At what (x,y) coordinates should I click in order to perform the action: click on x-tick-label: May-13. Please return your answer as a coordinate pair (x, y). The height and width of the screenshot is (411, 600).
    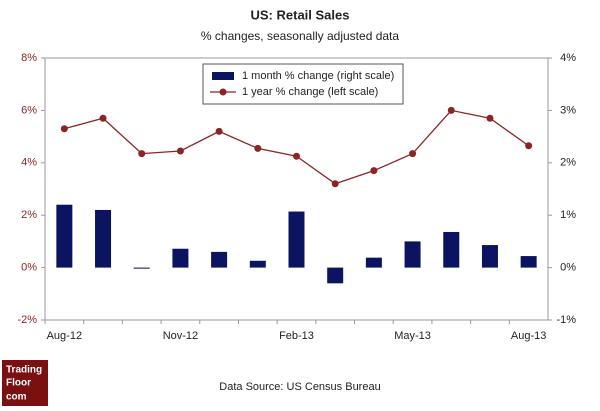
    Looking at the image, I should click on (412, 336).